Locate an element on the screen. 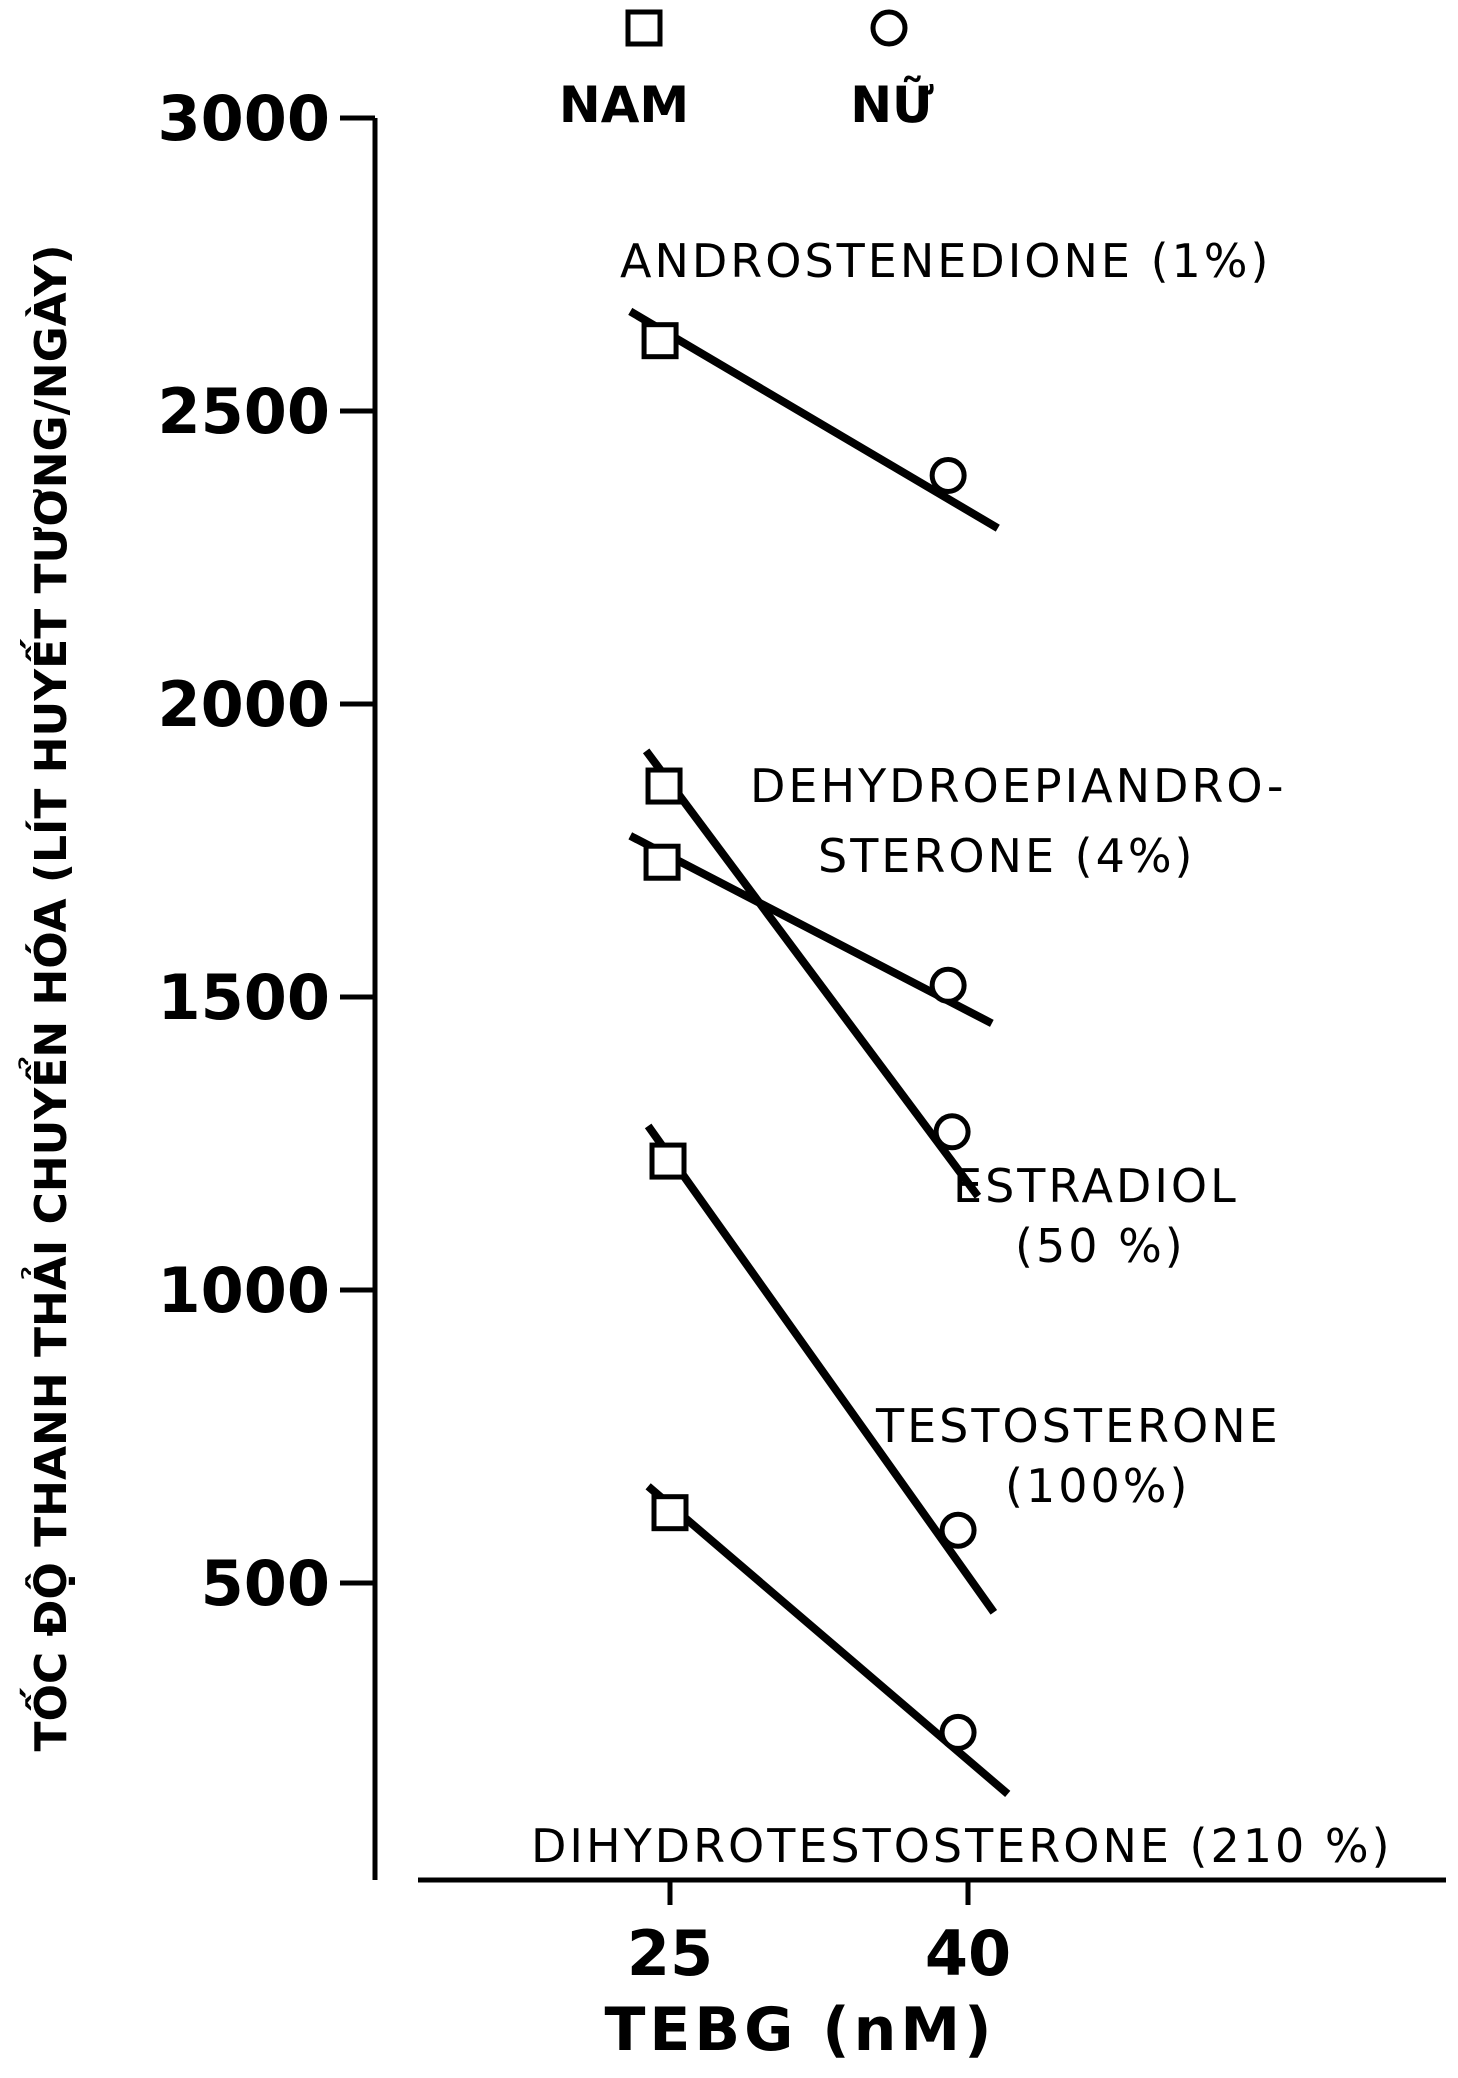  y-tick-label: 1500 is located at coordinates (243, 997).